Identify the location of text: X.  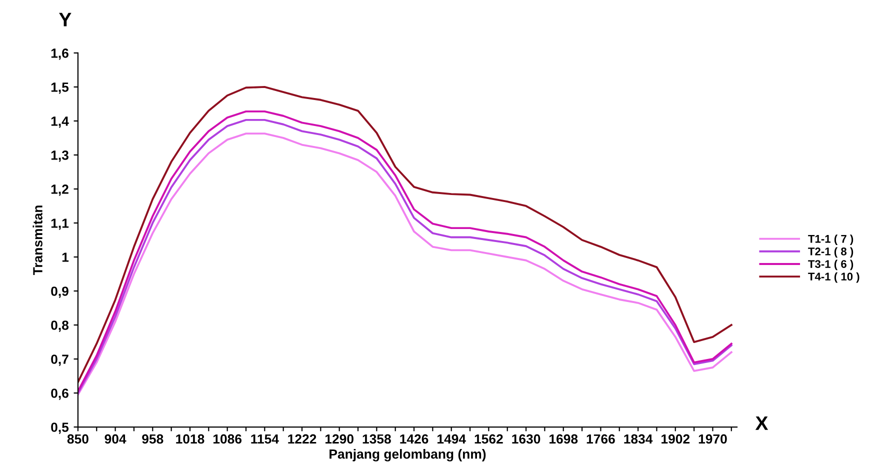
(761, 423).